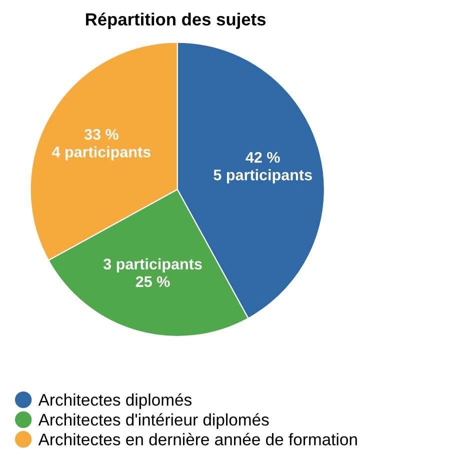 This screenshot has height=462, width=456. I want to click on data-label: 42 % 5 participants, so click(263, 168).